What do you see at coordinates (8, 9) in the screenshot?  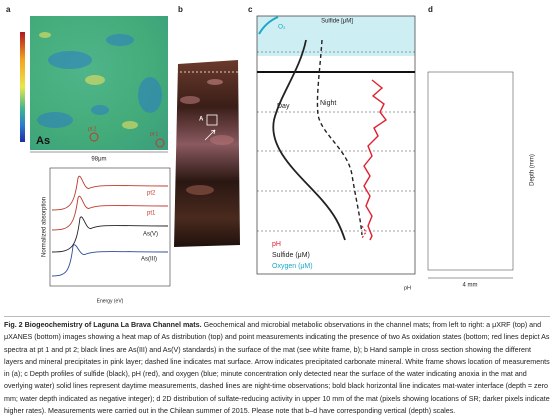 I see `panel-label: a` at bounding box center [8, 9].